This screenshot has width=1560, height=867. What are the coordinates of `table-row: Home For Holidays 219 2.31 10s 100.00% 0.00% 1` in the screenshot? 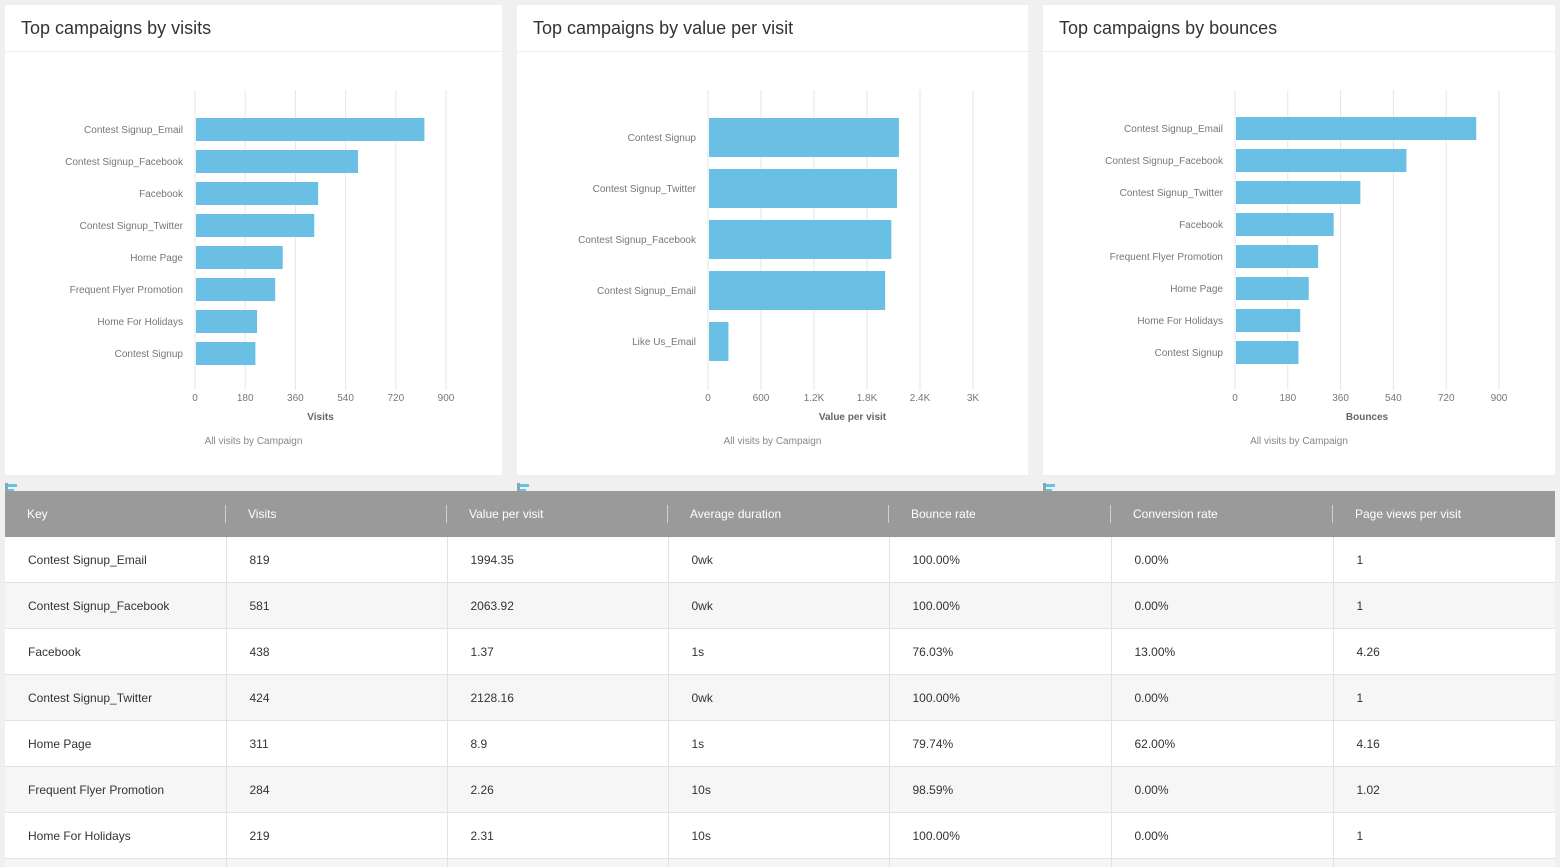 It's located at (780, 835).